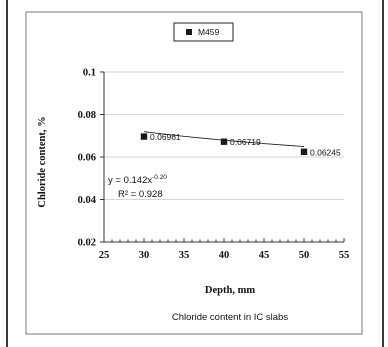 The image size is (388, 347). What do you see at coordinates (383, 173) in the screenshot?
I see `right-frame-edge` at bounding box center [383, 173].